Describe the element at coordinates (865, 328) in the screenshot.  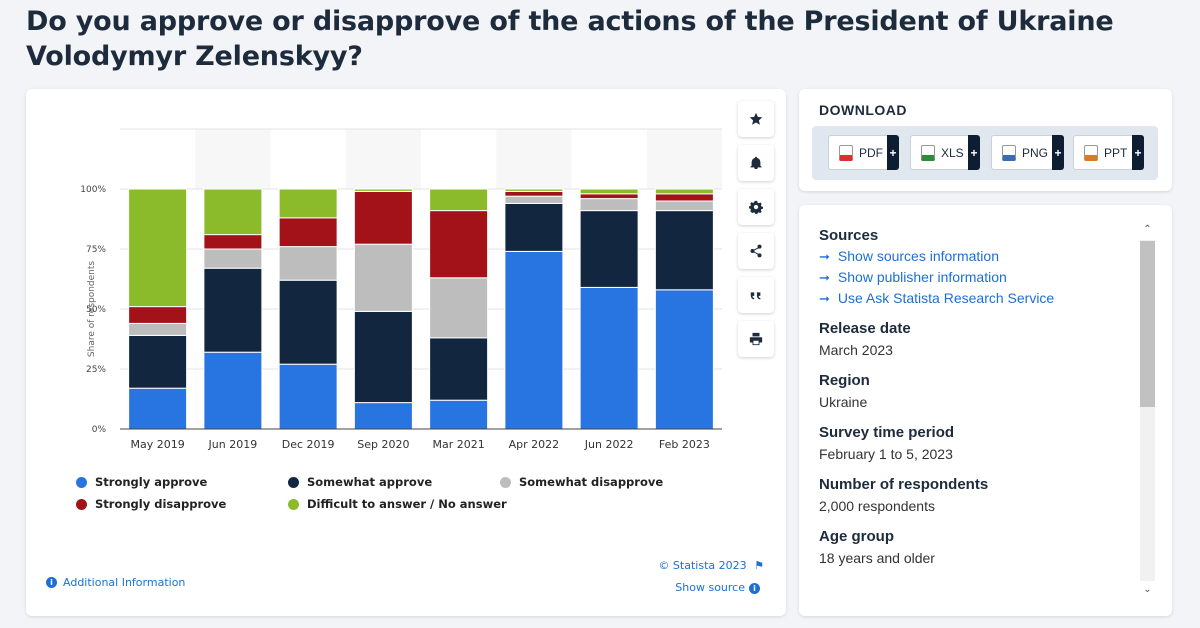
I see `release-date-title: Release date` at that location.